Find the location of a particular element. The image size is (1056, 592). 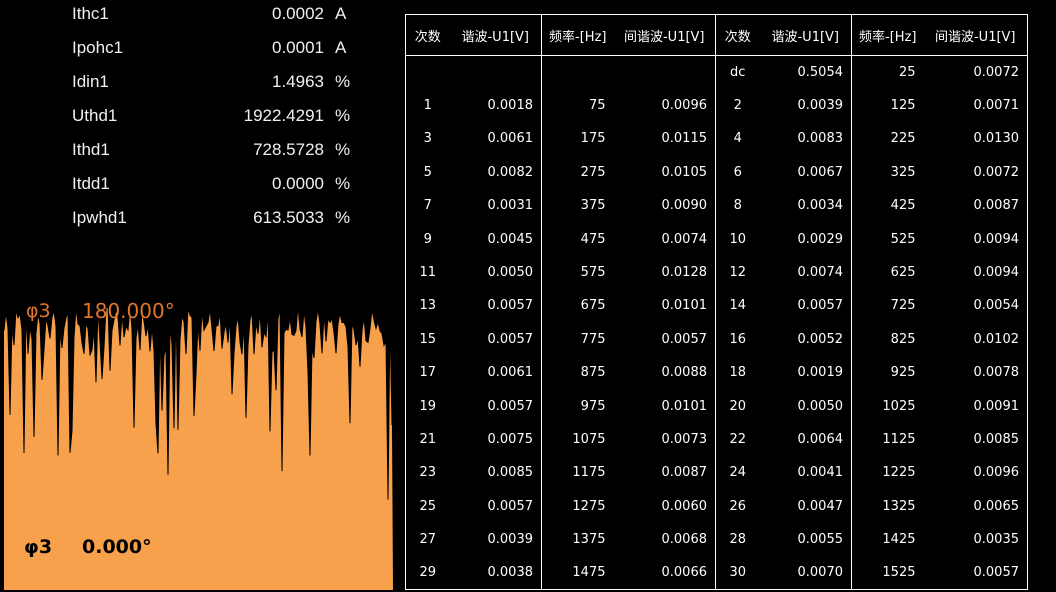

table-cell: 20 is located at coordinates (737, 406).